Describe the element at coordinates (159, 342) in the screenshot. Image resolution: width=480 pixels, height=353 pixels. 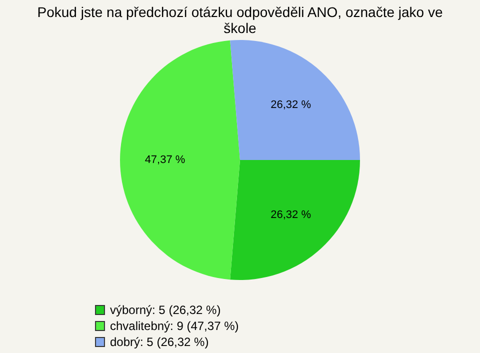
I see `legend-label: dobrý: 5 (26,32 %)` at that location.